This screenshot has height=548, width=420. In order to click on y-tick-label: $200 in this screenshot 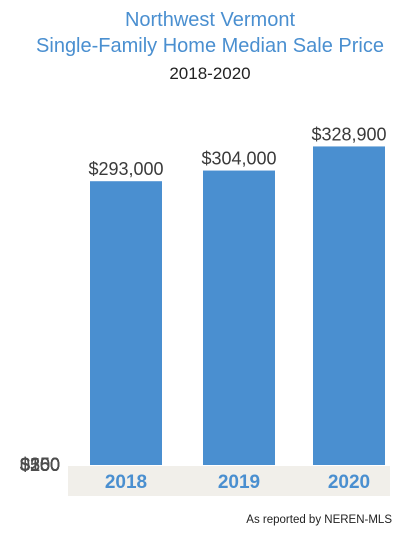, I will do `click(40, 465)`.